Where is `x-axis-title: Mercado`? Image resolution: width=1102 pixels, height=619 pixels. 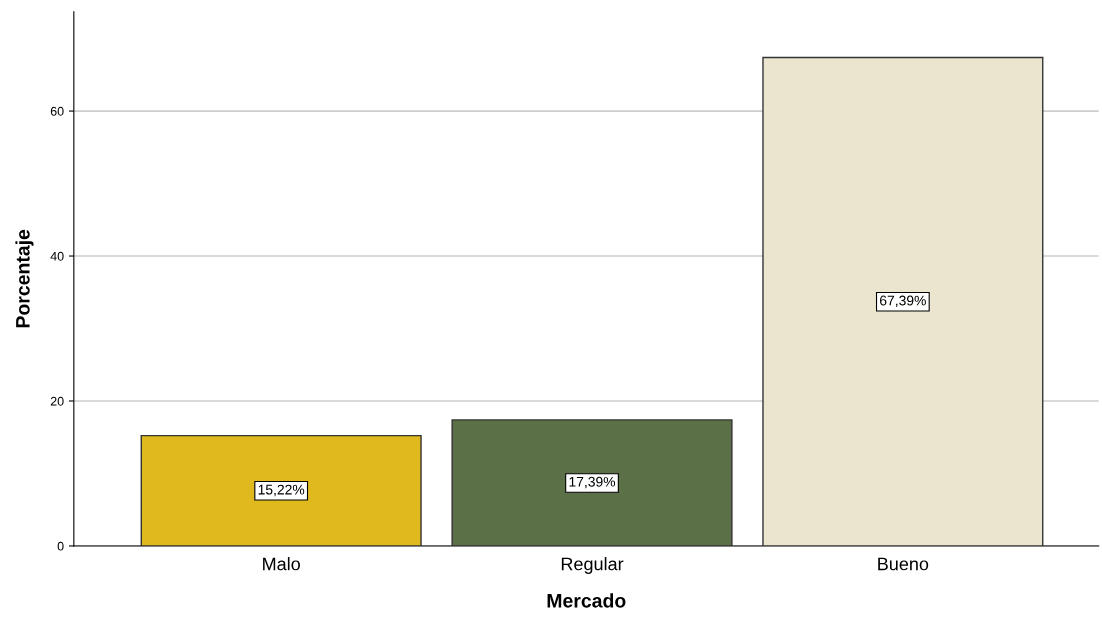 x-axis-title: Mercado is located at coordinates (586, 600).